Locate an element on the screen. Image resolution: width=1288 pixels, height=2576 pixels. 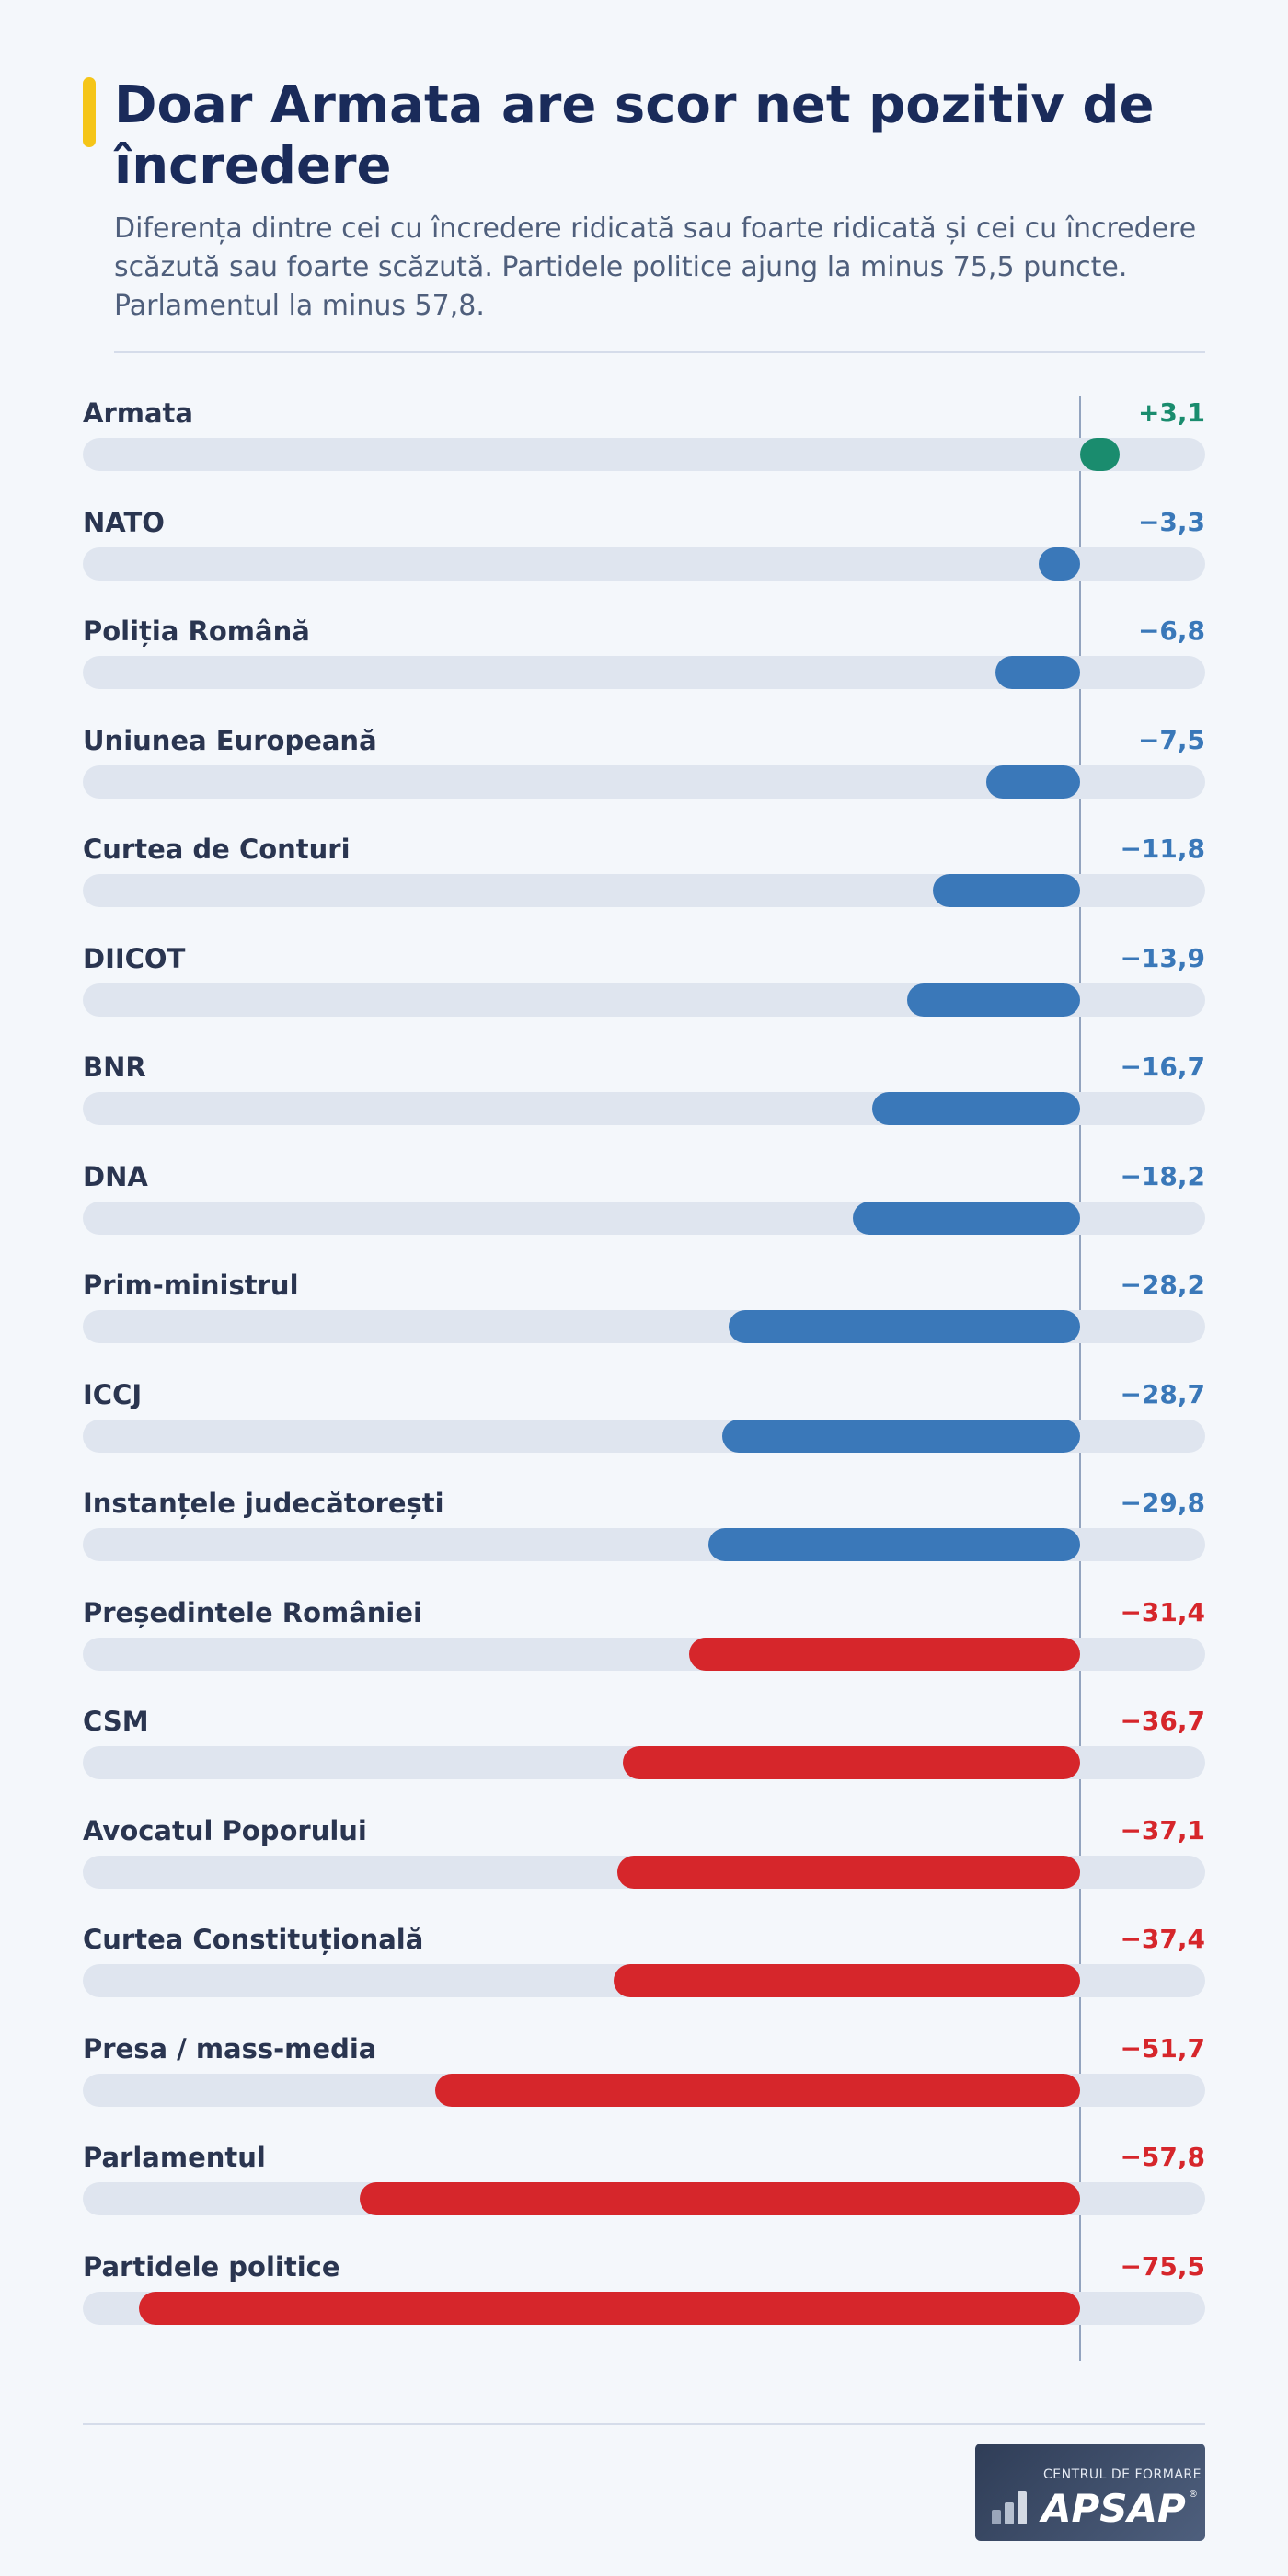
bar-chart-icon is located at coordinates (1009, 2507).